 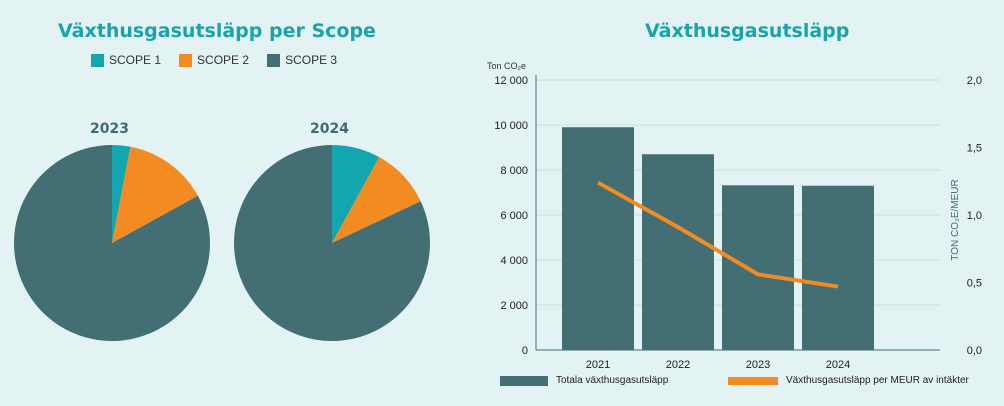 I want to click on legend-scope1: SCOPE 1, so click(x=126, y=60).